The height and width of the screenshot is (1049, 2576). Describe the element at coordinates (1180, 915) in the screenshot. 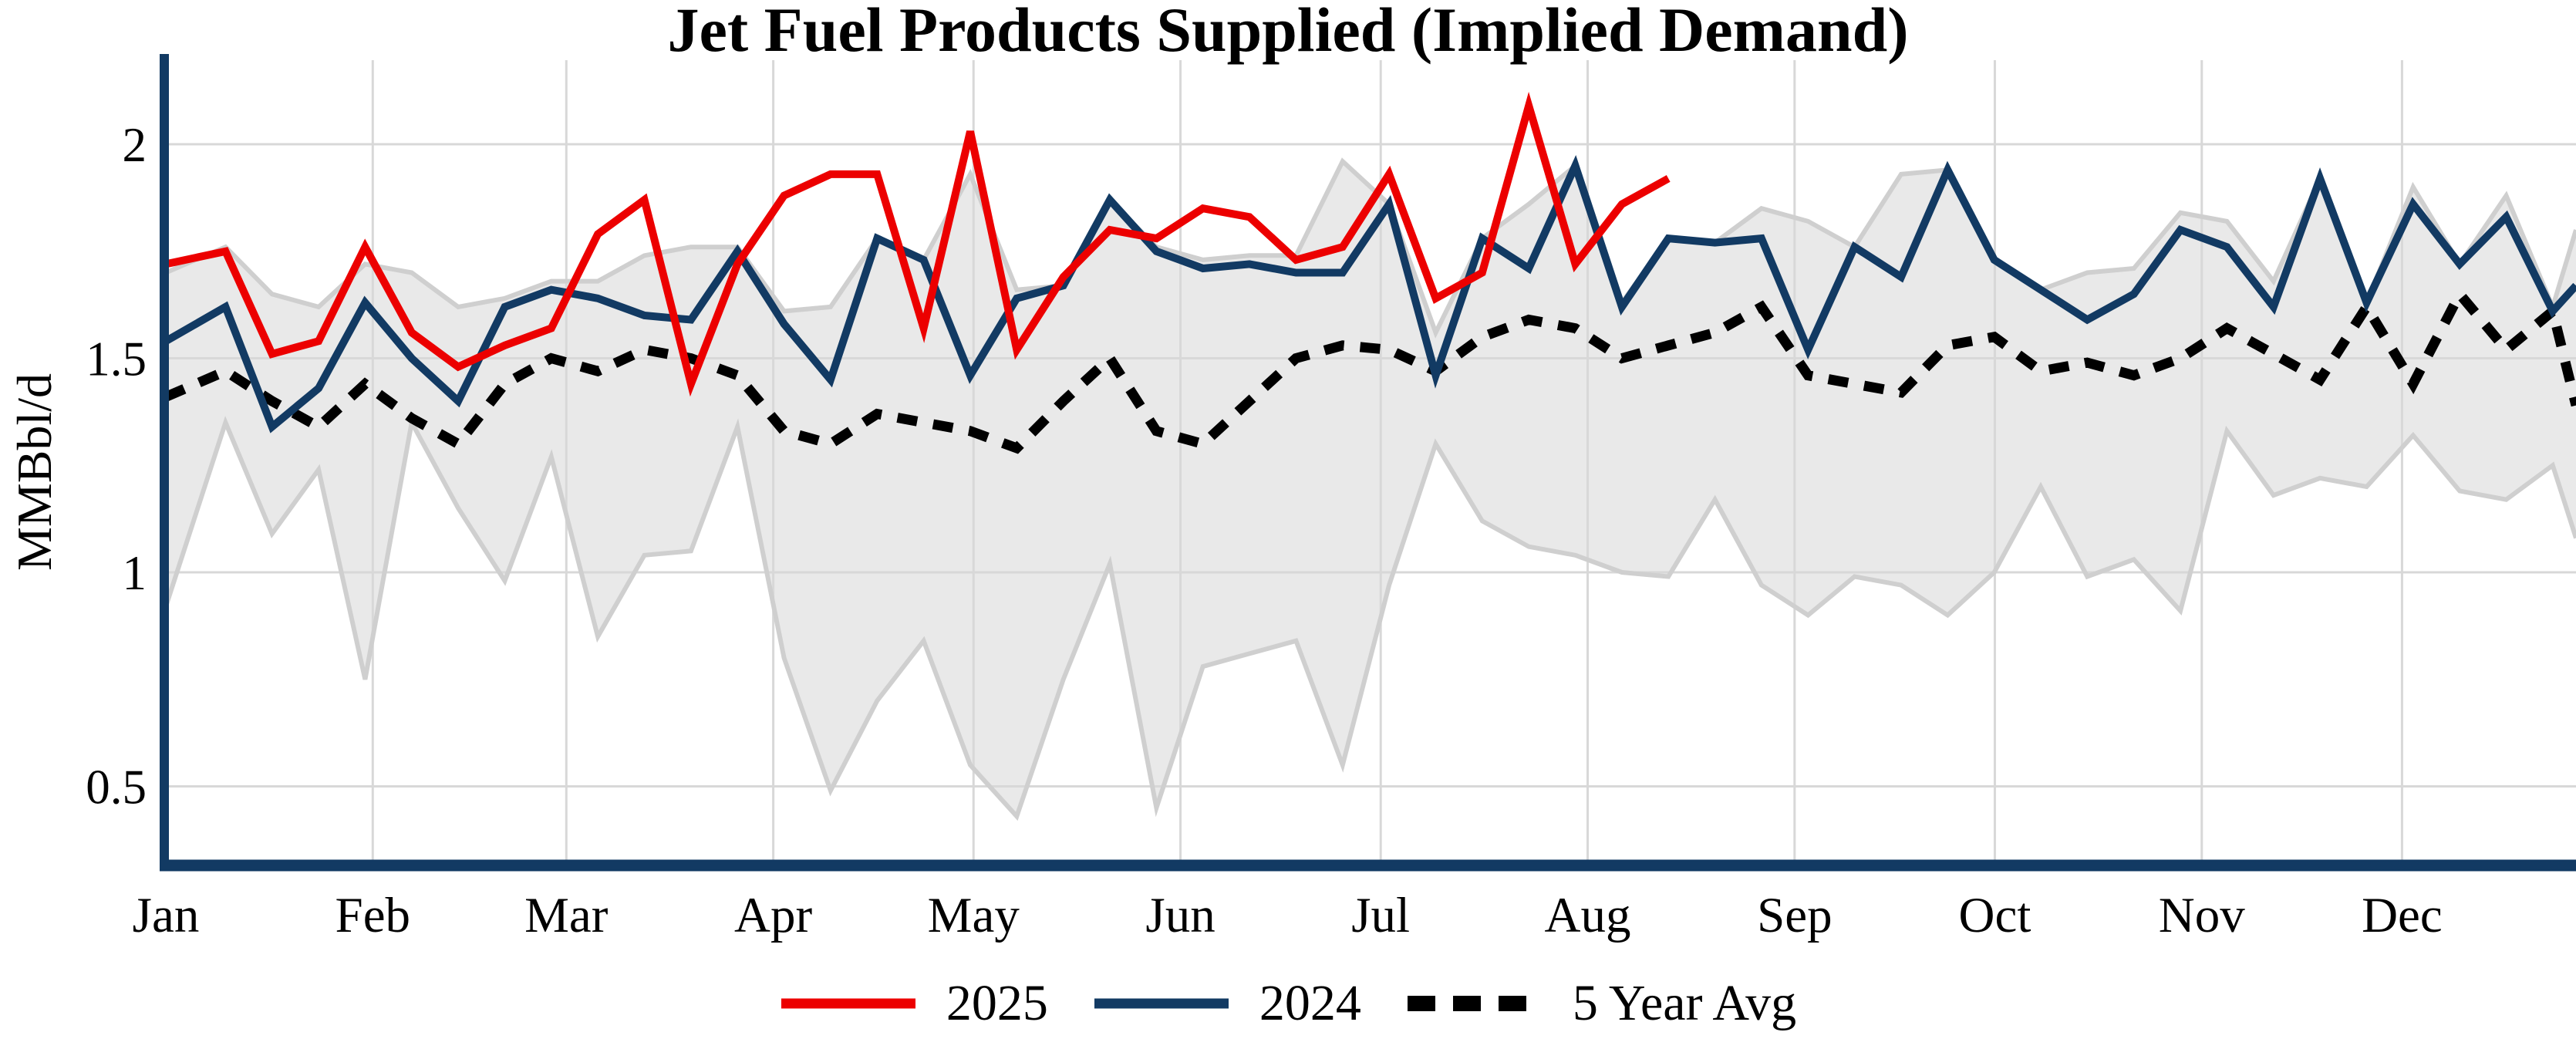

I see `x-tick-label-Jun: Jun` at that location.